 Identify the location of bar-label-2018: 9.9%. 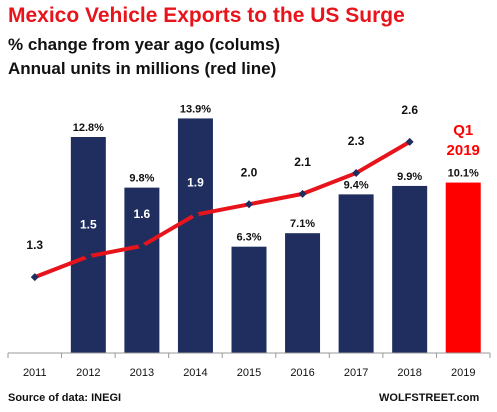
(409, 177).